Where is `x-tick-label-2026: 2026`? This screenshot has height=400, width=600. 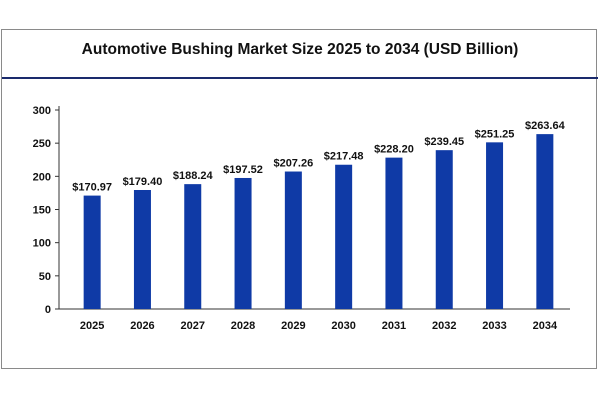
x-tick-label-2026: 2026 is located at coordinates (142, 326).